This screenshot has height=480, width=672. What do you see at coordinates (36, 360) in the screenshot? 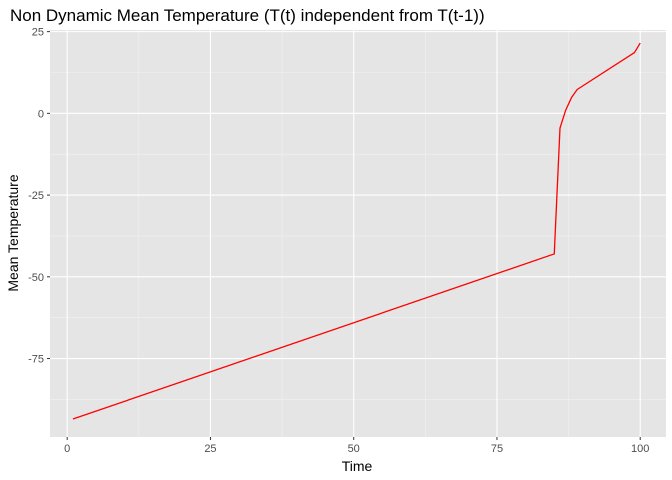
I see `y-tick-label: -75` at bounding box center [36, 360].